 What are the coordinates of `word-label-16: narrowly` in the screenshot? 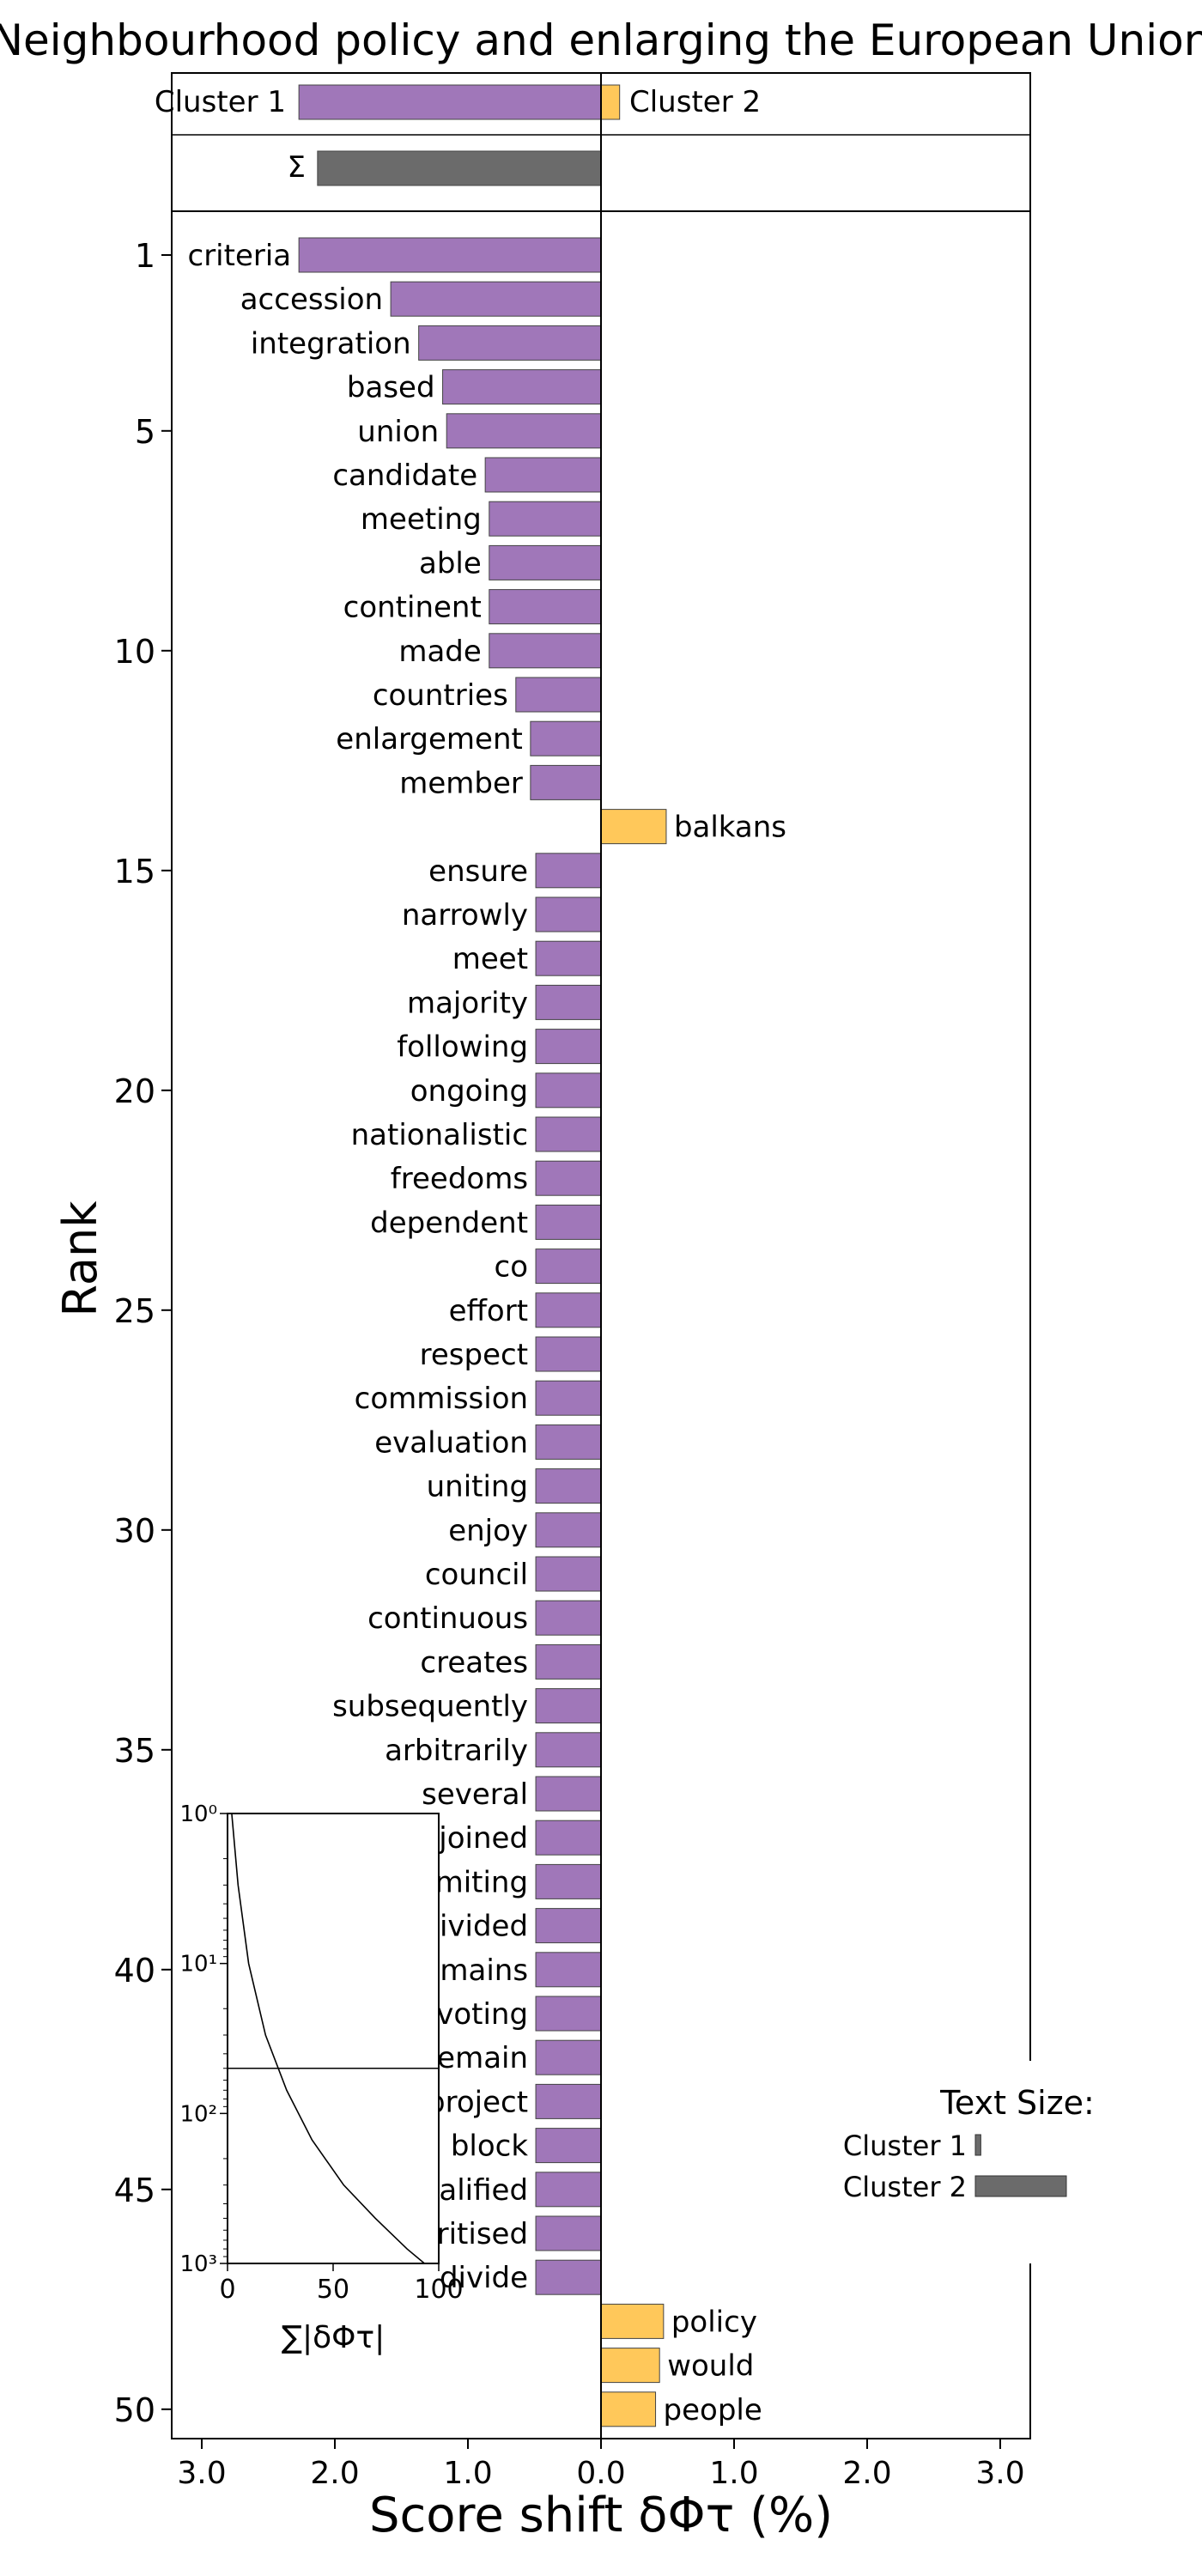 It's located at (465, 915).